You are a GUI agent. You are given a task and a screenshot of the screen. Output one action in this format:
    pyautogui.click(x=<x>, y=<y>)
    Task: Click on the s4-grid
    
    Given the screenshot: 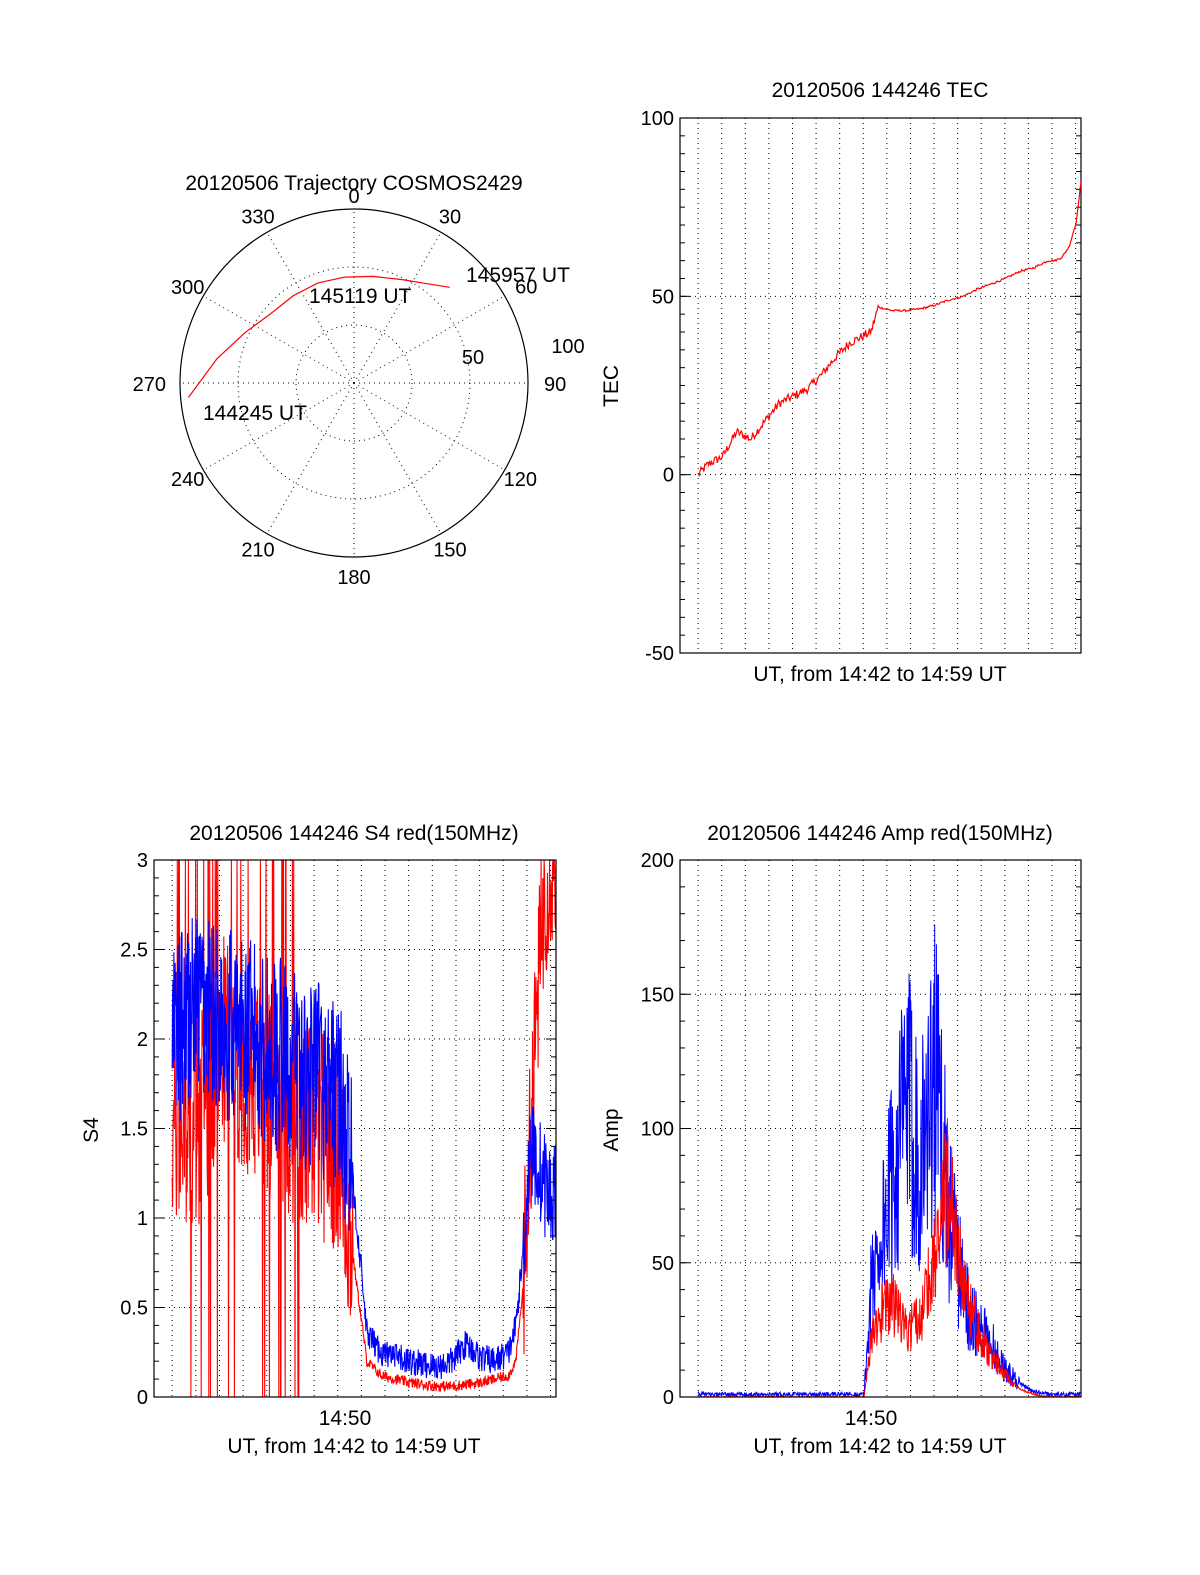 What is the action you would take?
    pyautogui.click(x=355, y=1128)
    